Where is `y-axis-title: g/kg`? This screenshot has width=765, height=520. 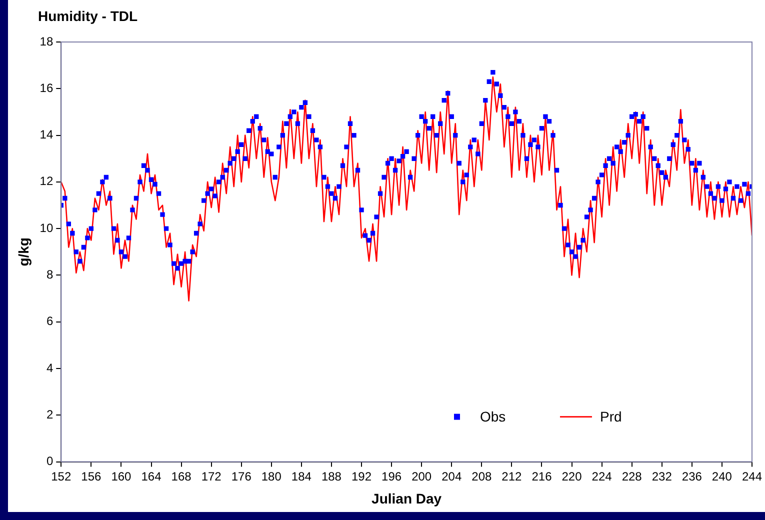 y-axis-title: g/kg is located at coordinates (23, 252).